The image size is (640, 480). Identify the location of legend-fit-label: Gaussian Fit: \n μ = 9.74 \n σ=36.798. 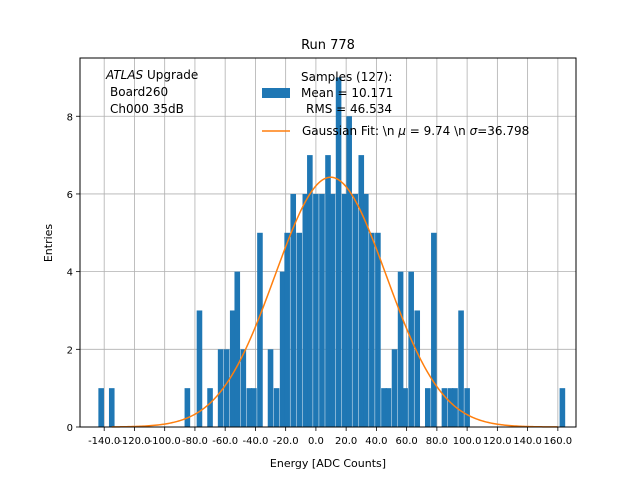
(415, 131).